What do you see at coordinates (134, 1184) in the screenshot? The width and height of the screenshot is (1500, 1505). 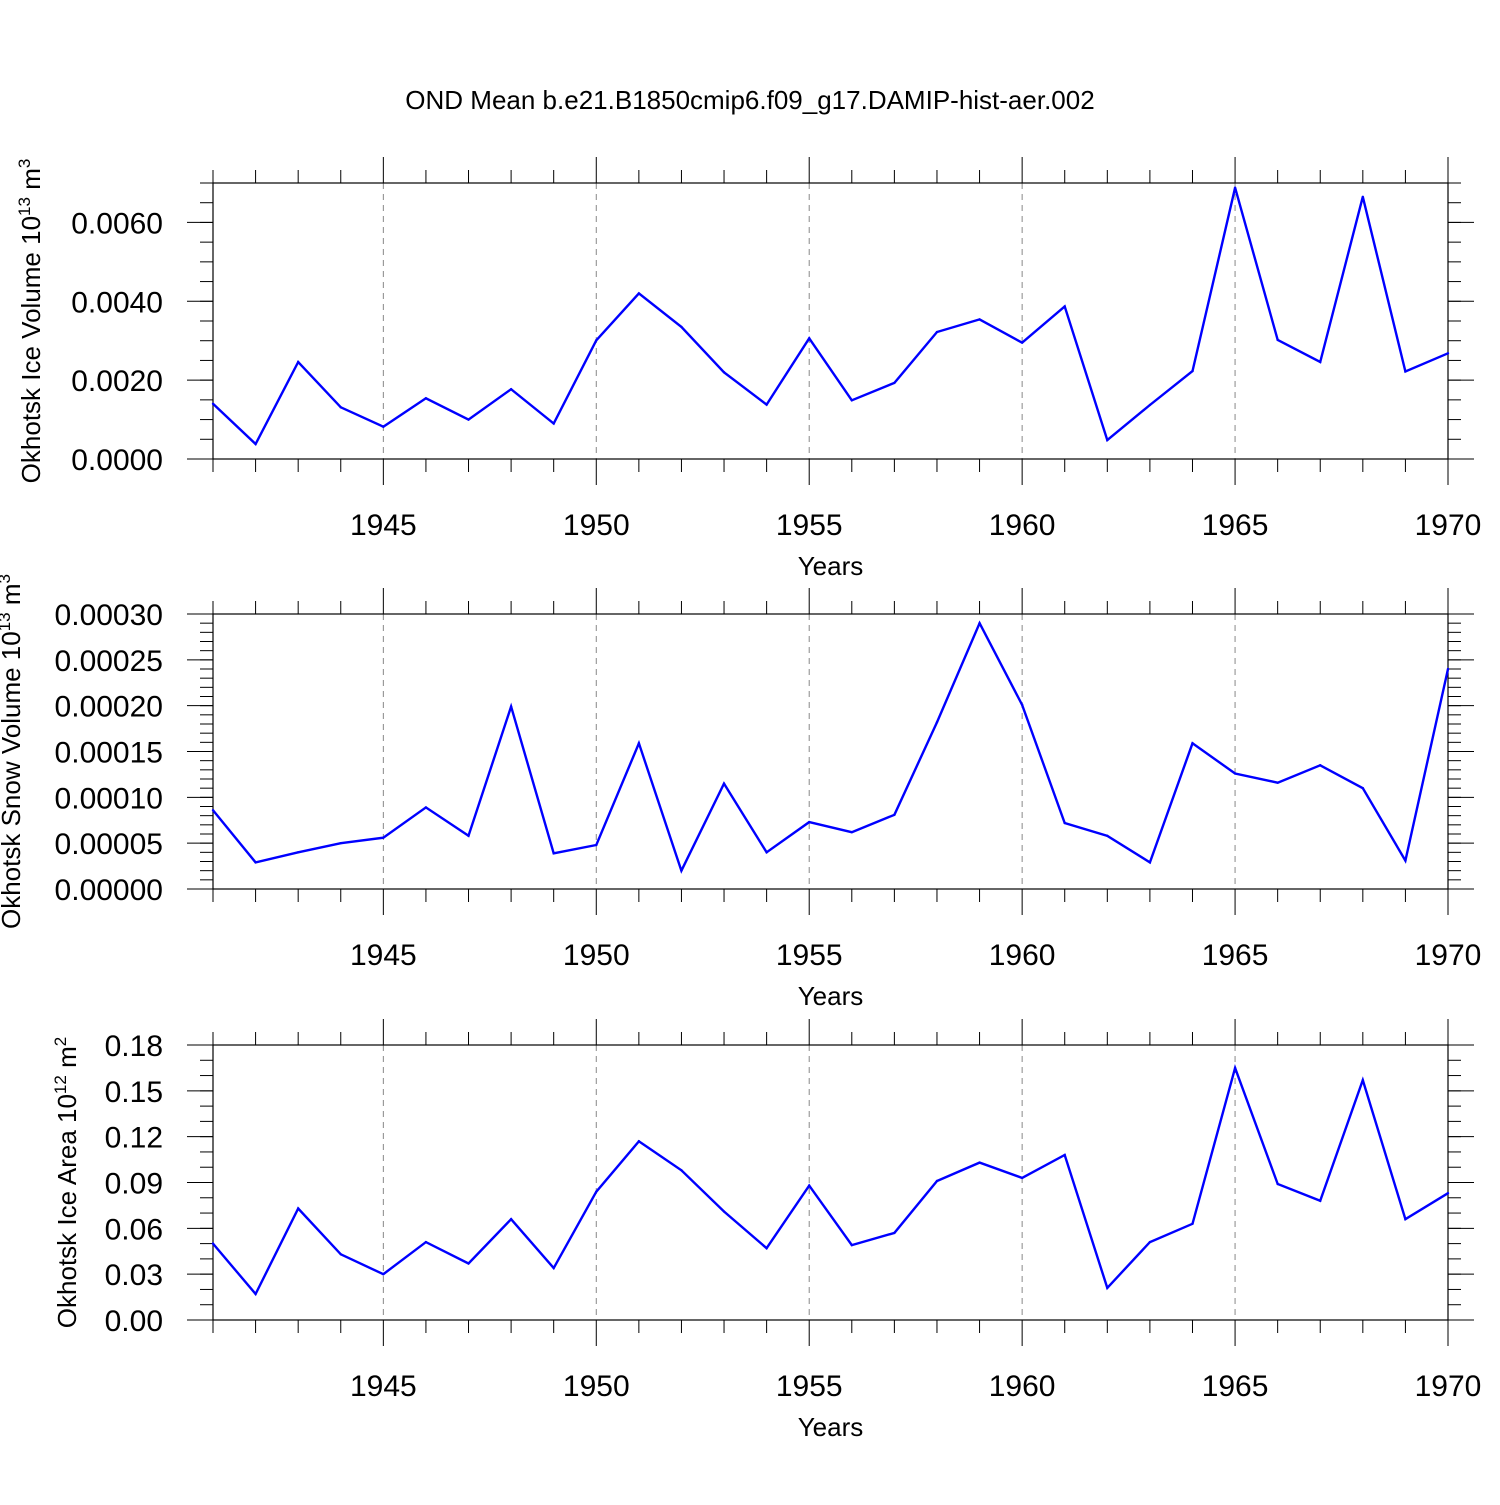 I see `y-tick-label: 0.09` at bounding box center [134, 1184].